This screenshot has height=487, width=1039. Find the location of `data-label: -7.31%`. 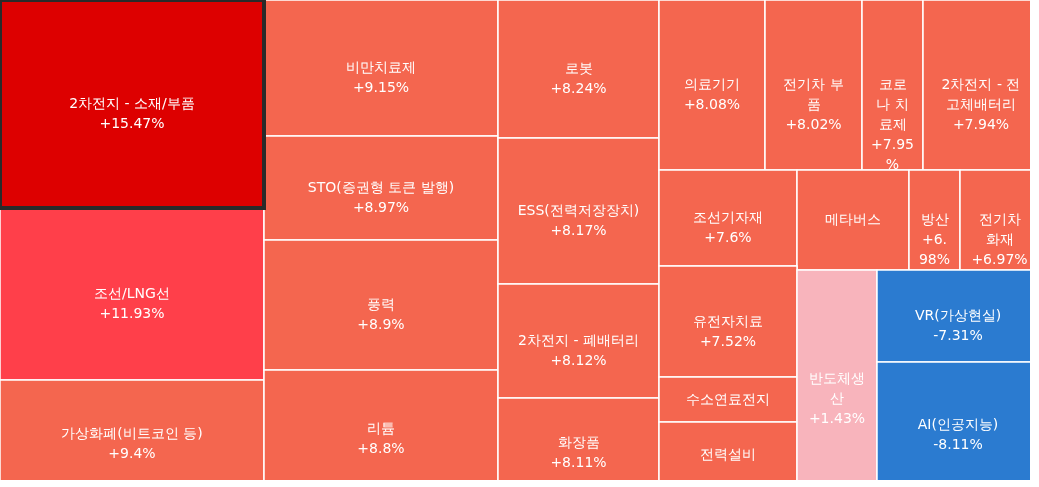

data-label: -7.31% is located at coordinates (958, 335).